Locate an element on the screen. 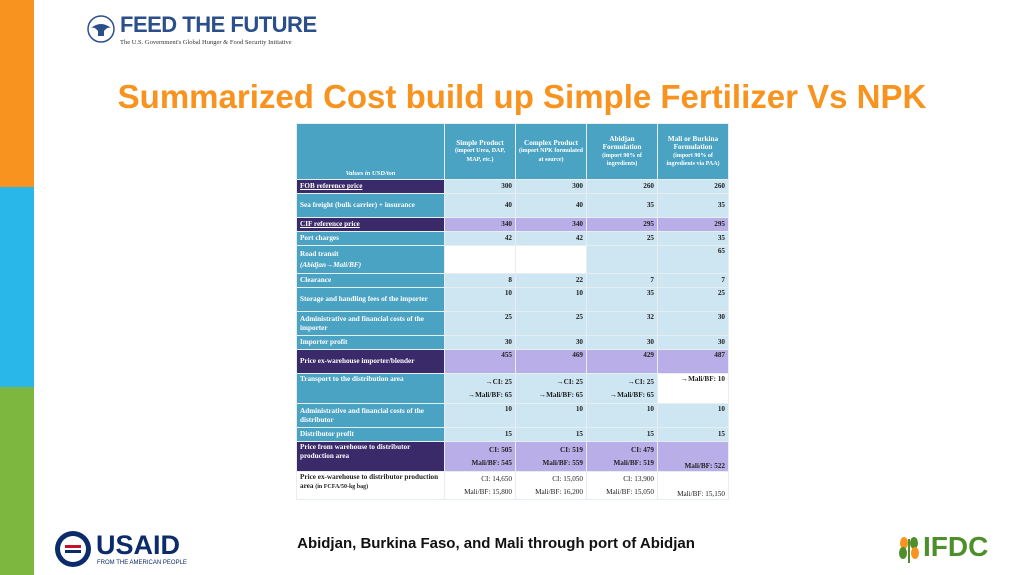  table-cell: 7 is located at coordinates (622, 280).